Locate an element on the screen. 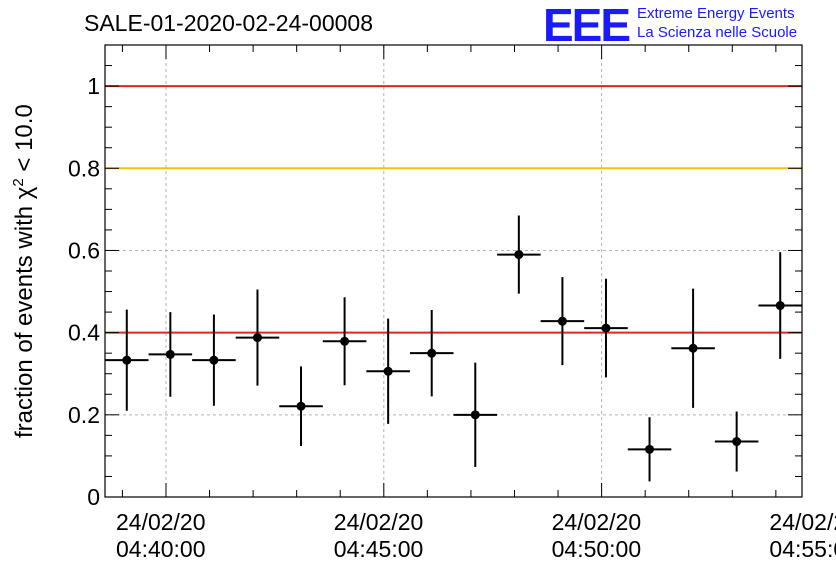 The image size is (836, 572). logo-line-2: La Scienza nelle Scuole is located at coordinates (717, 32).